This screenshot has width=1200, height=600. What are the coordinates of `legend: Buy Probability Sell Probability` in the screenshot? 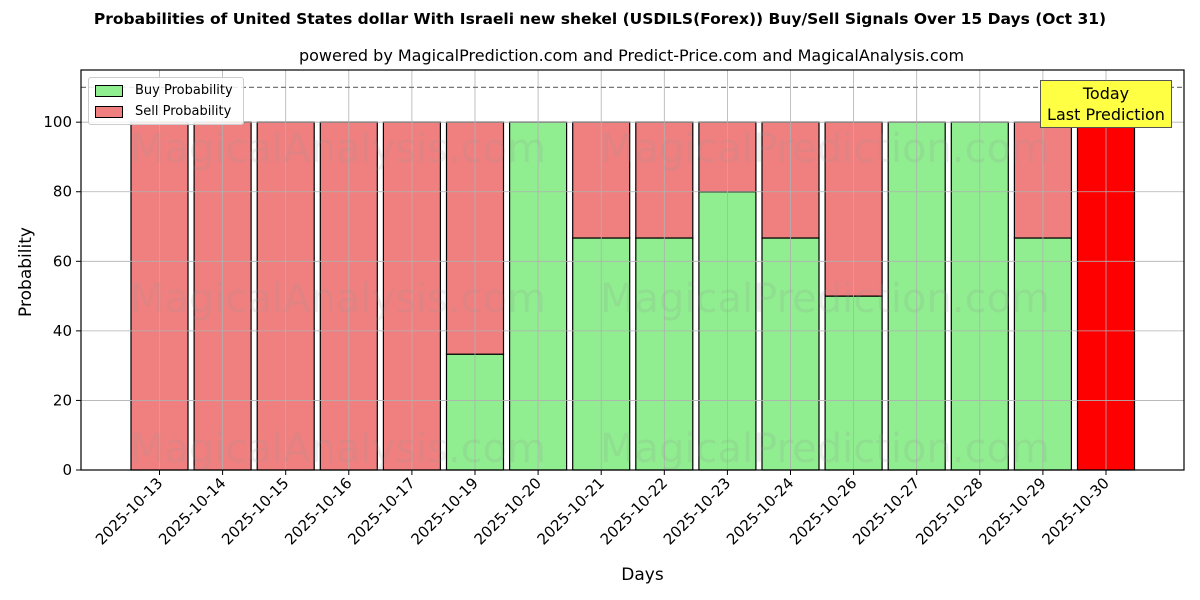 It's located at (166, 101).